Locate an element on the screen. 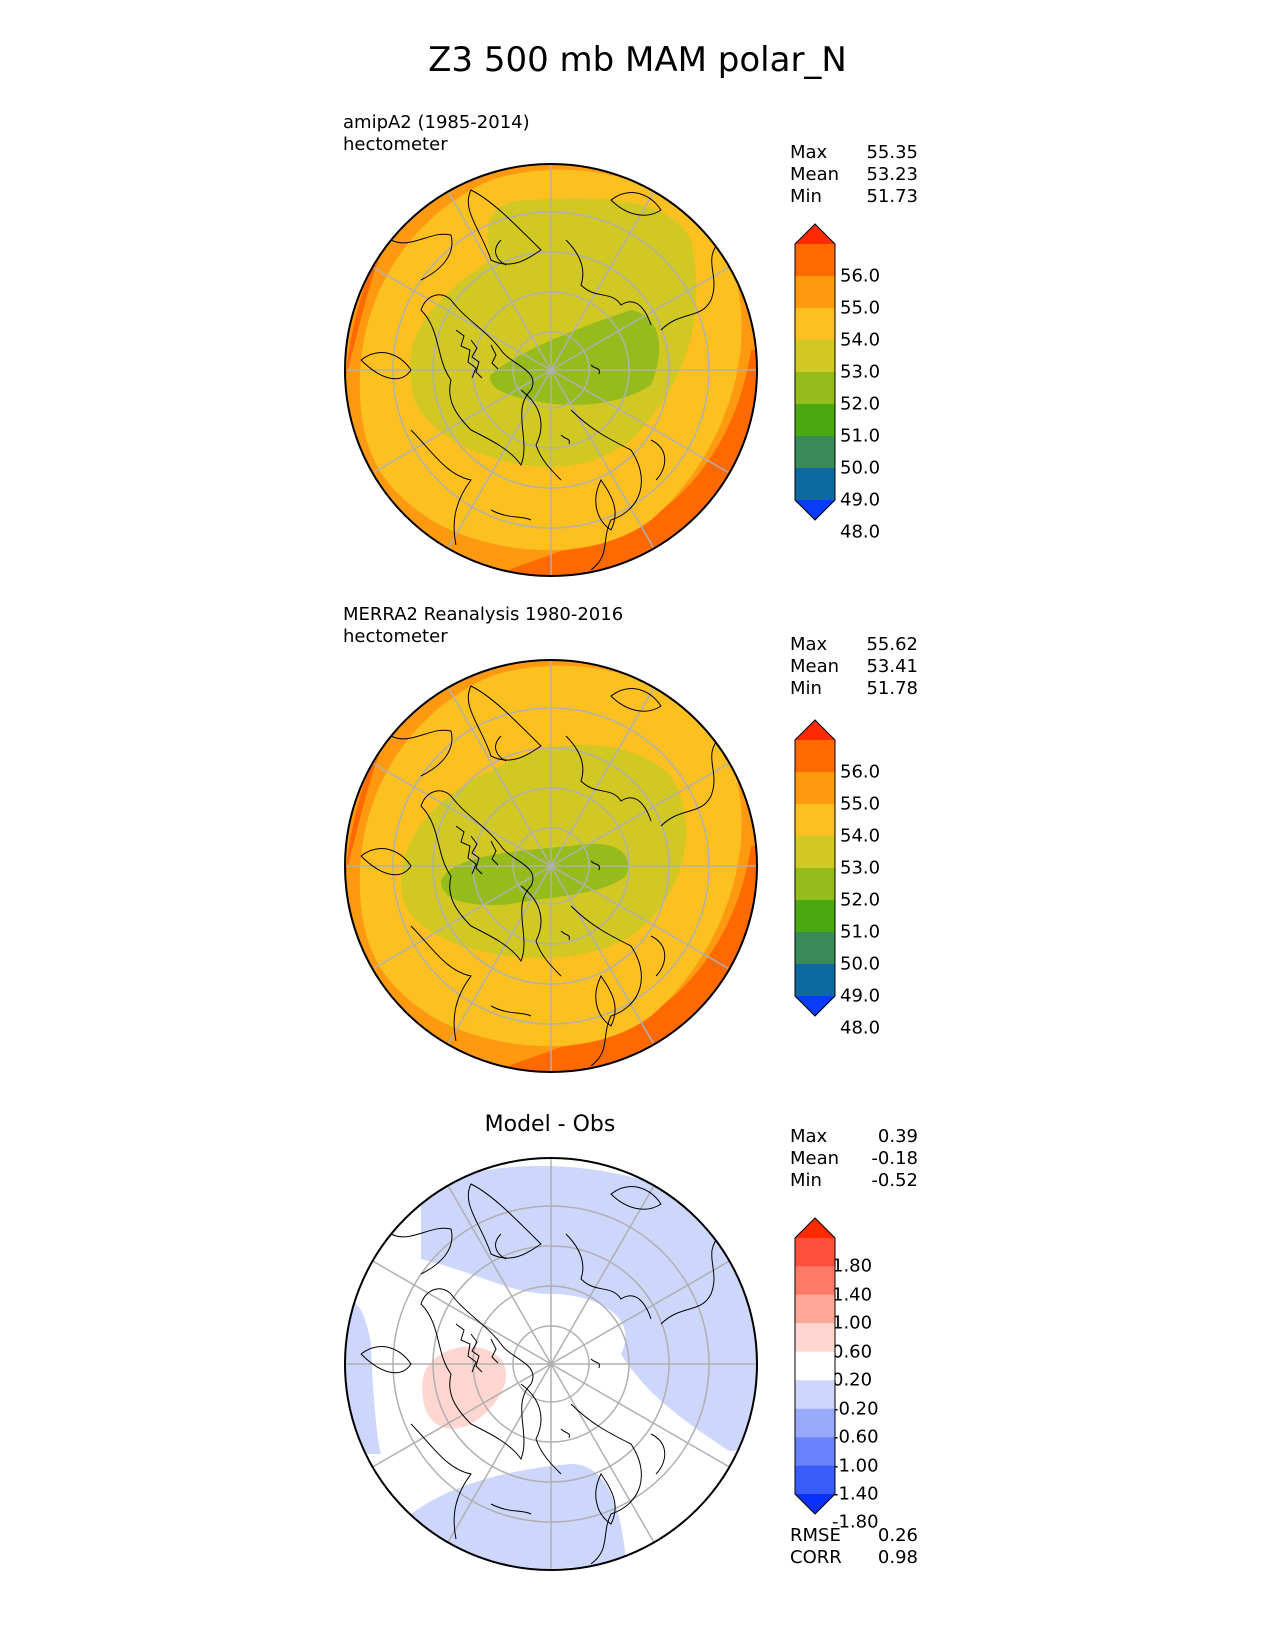 This screenshot has width=1275, height=1650. colorbar-tick-label: 1.80 is located at coordinates (852, 1266).